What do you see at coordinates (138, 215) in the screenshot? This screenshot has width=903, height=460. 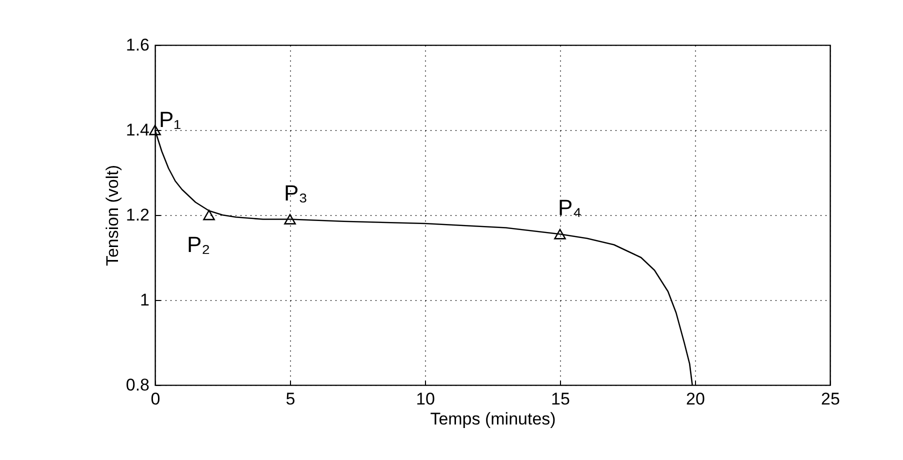 I see `y-tick-label: 1.2` at bounding box center [138, 215].